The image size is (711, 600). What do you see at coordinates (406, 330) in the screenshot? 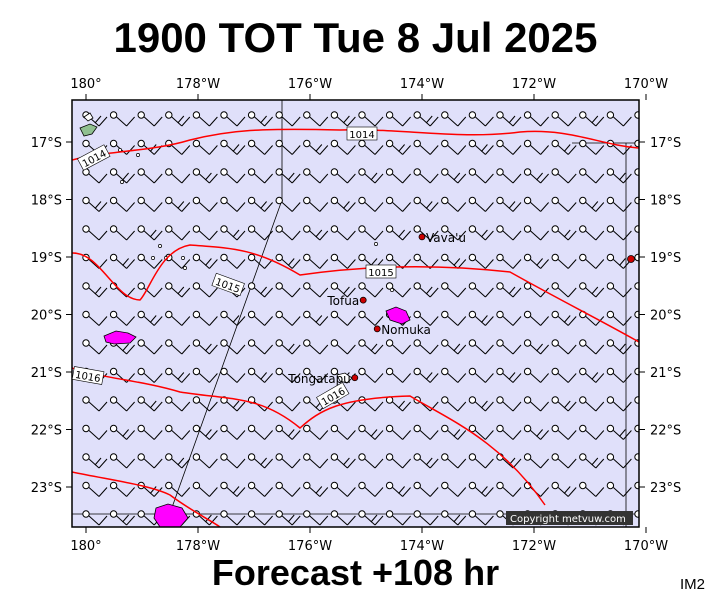
I see `place-label: Nomuka` at bounding box center [406, 330].